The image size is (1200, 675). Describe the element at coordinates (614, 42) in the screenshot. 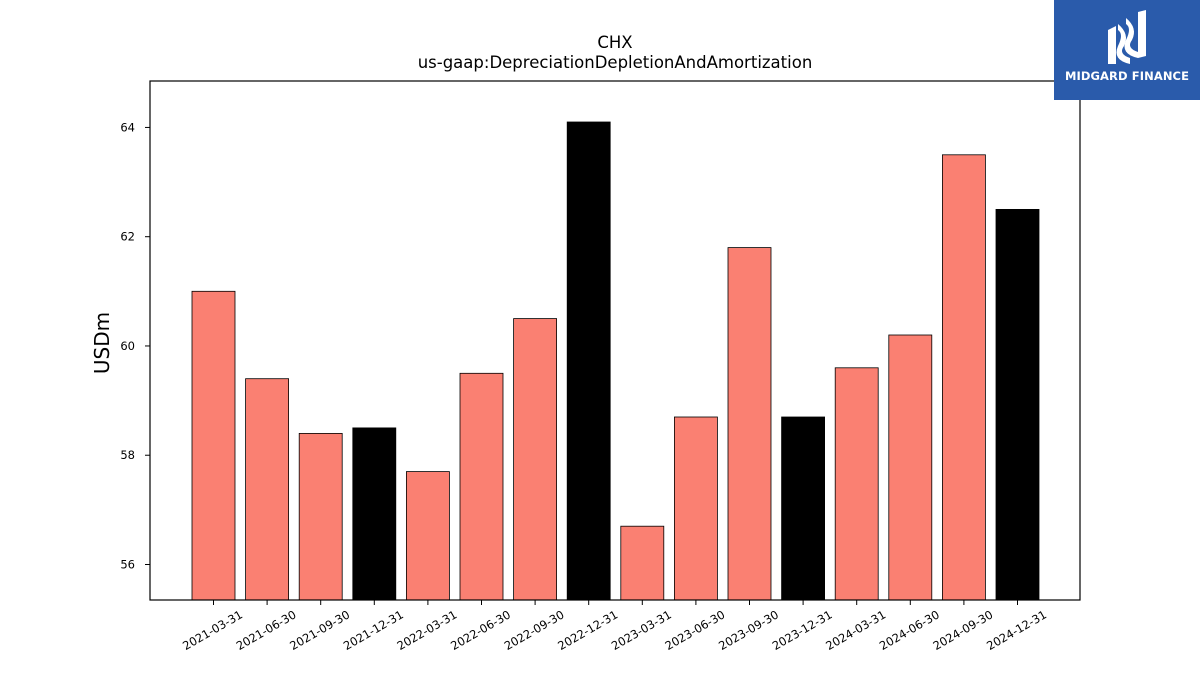

I see `chart-title: CHX` at that location.